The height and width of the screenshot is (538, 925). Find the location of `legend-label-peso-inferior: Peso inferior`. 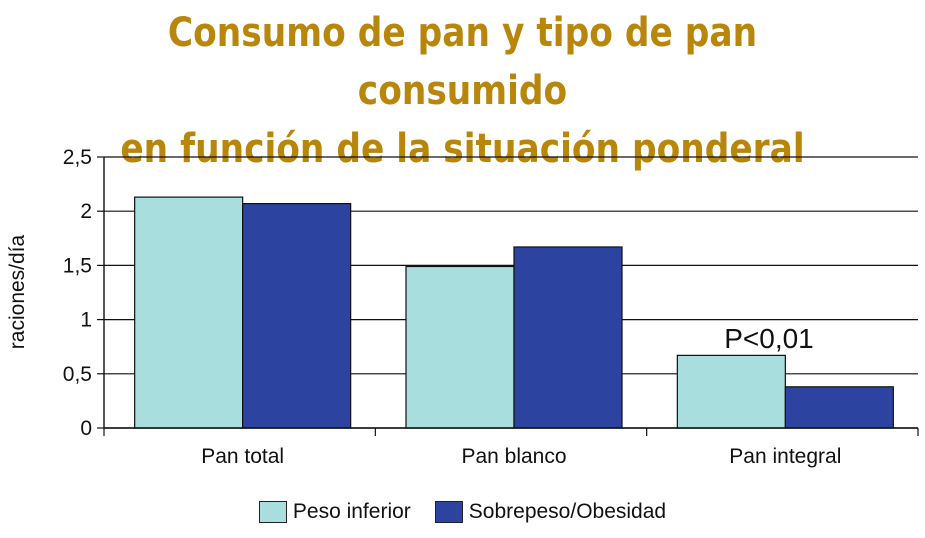

legend-label-peso-inferior: Peso inferior is located at coordinates (351, 511).